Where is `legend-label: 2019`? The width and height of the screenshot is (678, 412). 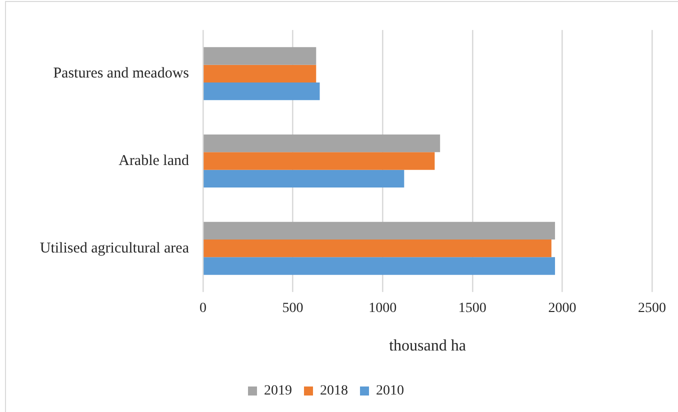
legend-label: 2019 is located at coordinates (278, 391).